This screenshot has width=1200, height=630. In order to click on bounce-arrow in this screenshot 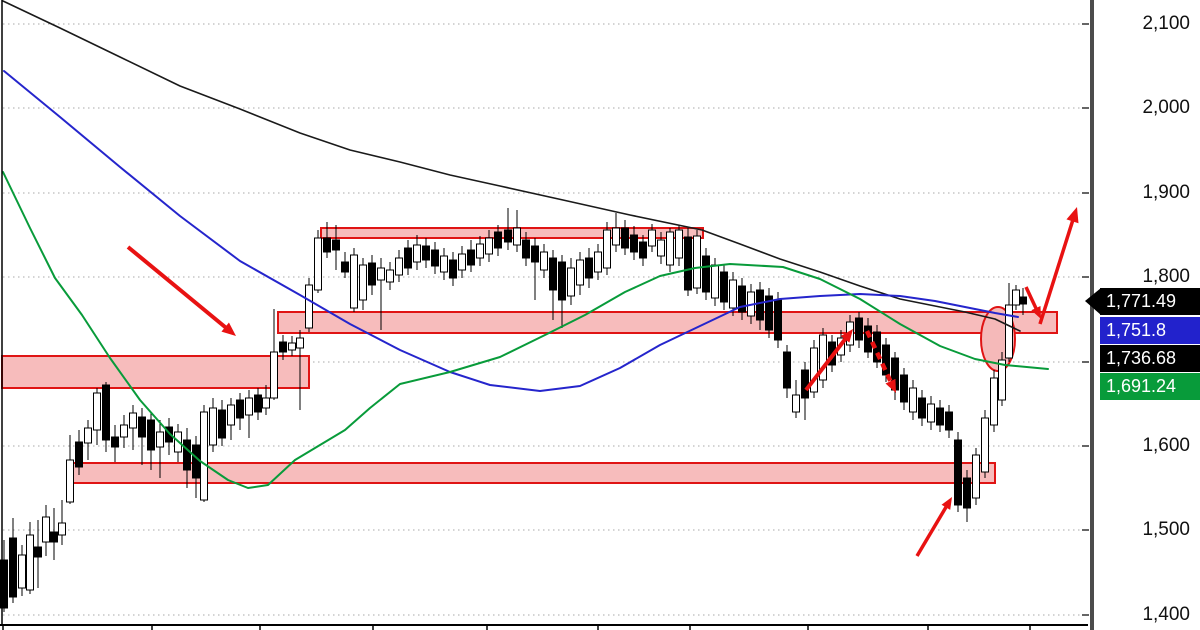, I will do `click(932, 530)`.